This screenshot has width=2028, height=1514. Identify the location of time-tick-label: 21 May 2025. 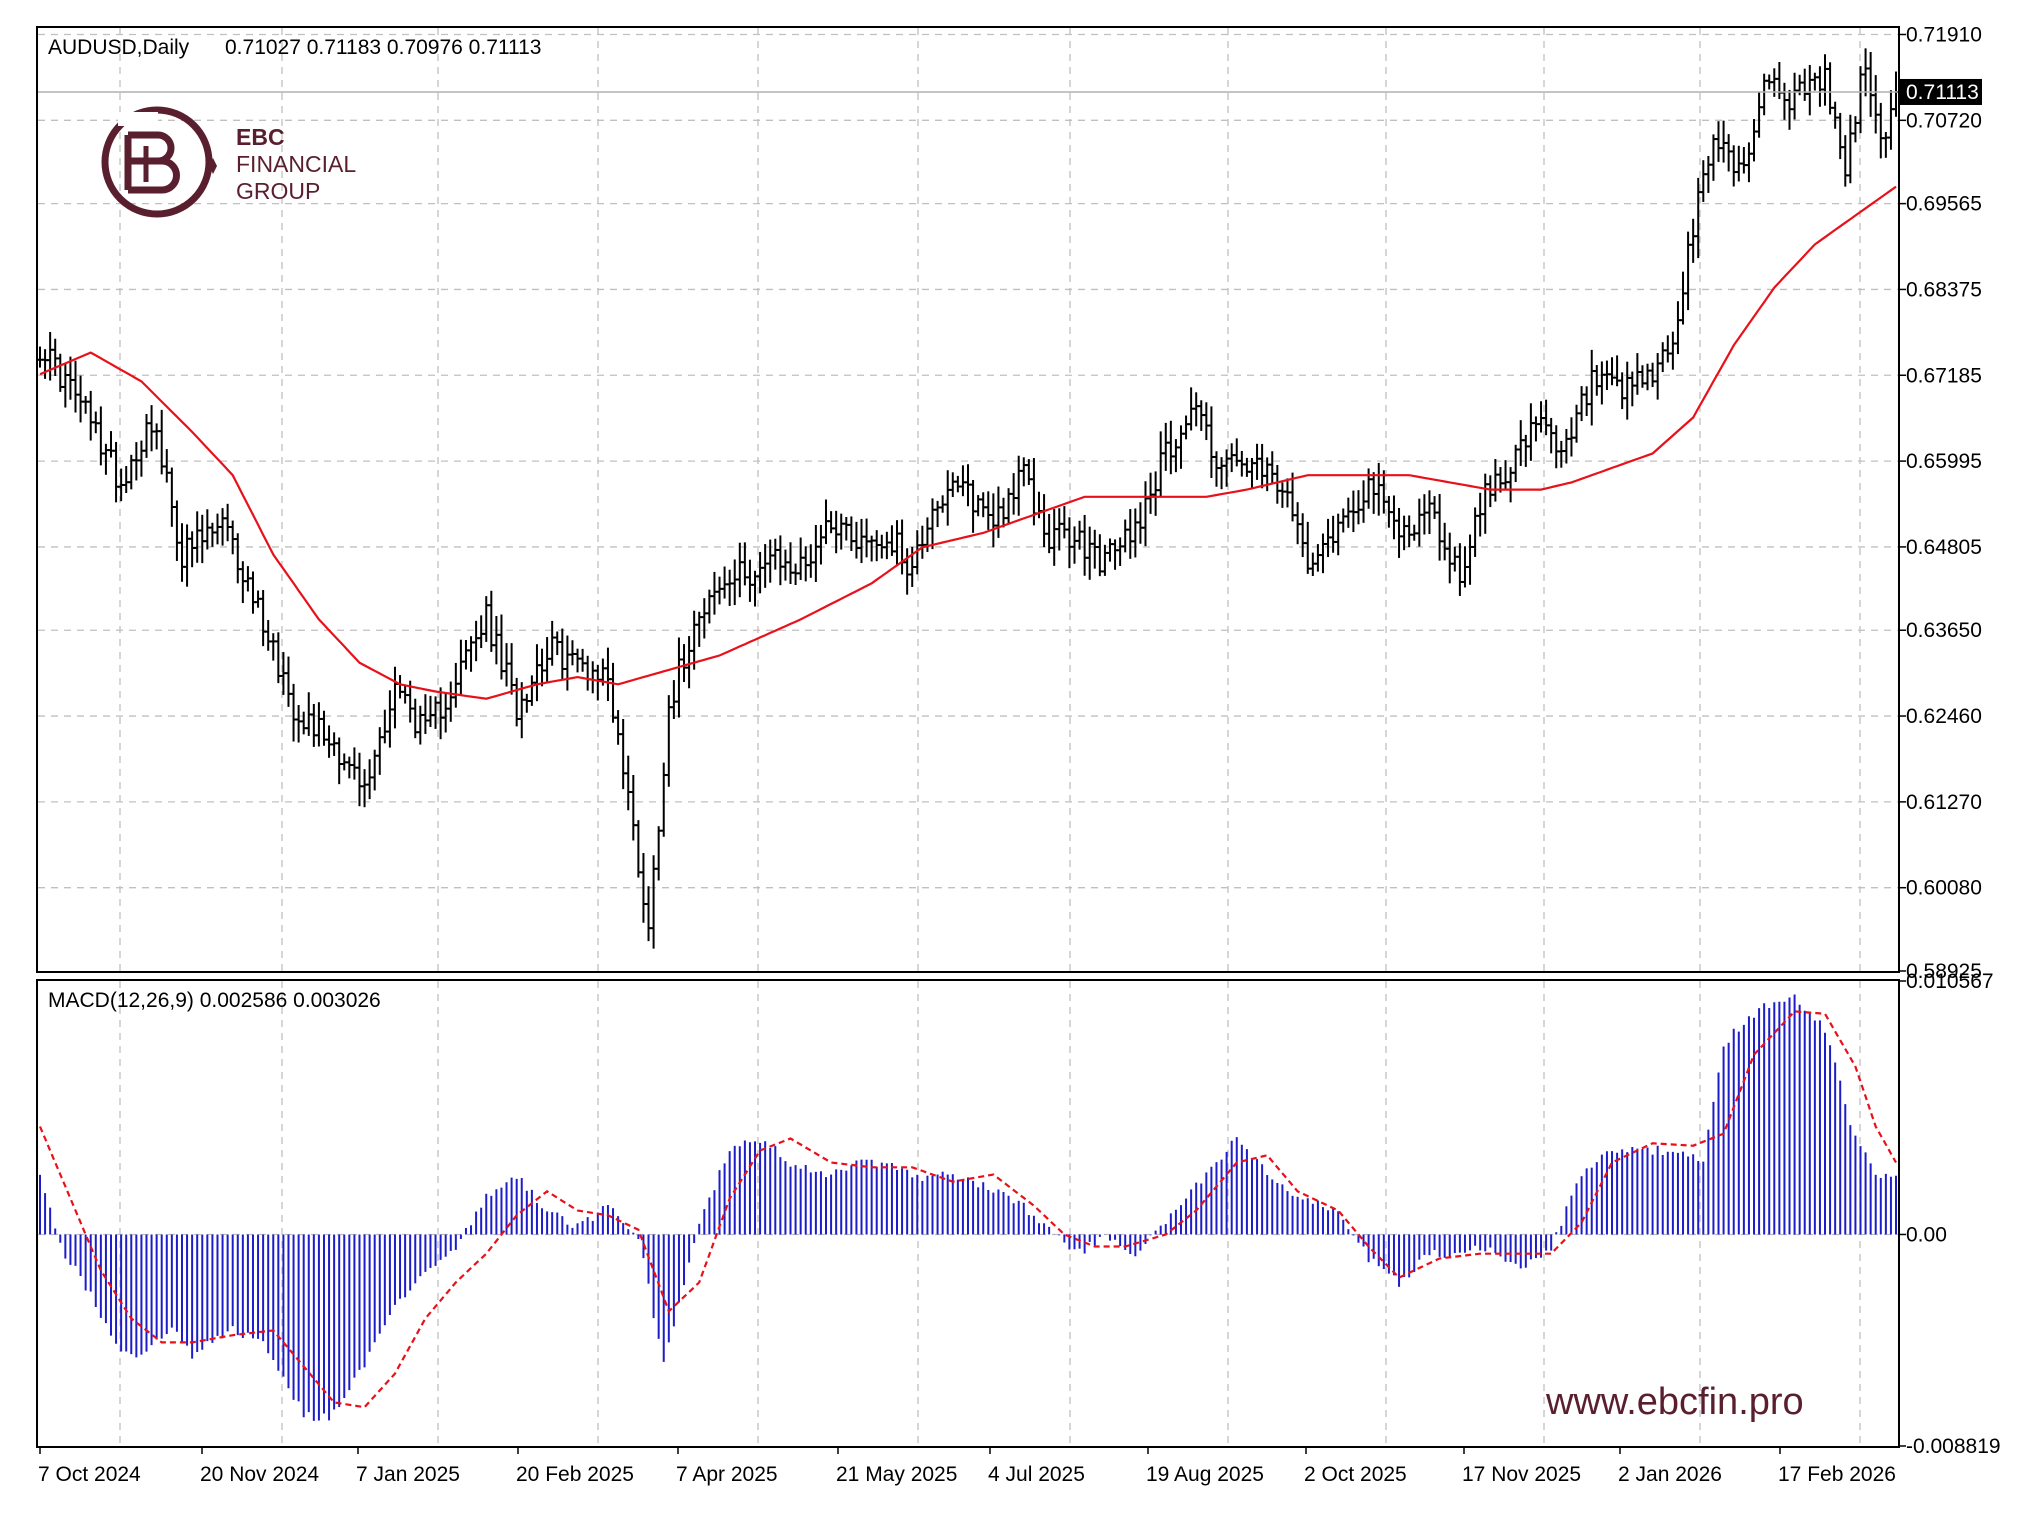
(896, 1474).